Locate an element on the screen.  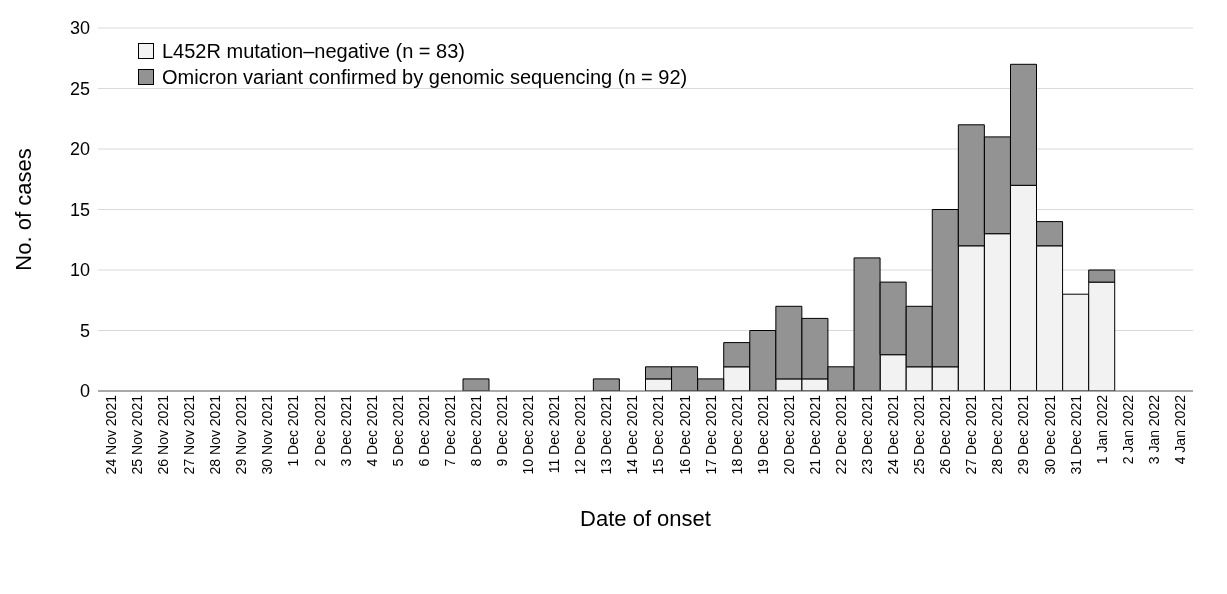
y-tick-label: 10 is located at coordinates (79, 270).